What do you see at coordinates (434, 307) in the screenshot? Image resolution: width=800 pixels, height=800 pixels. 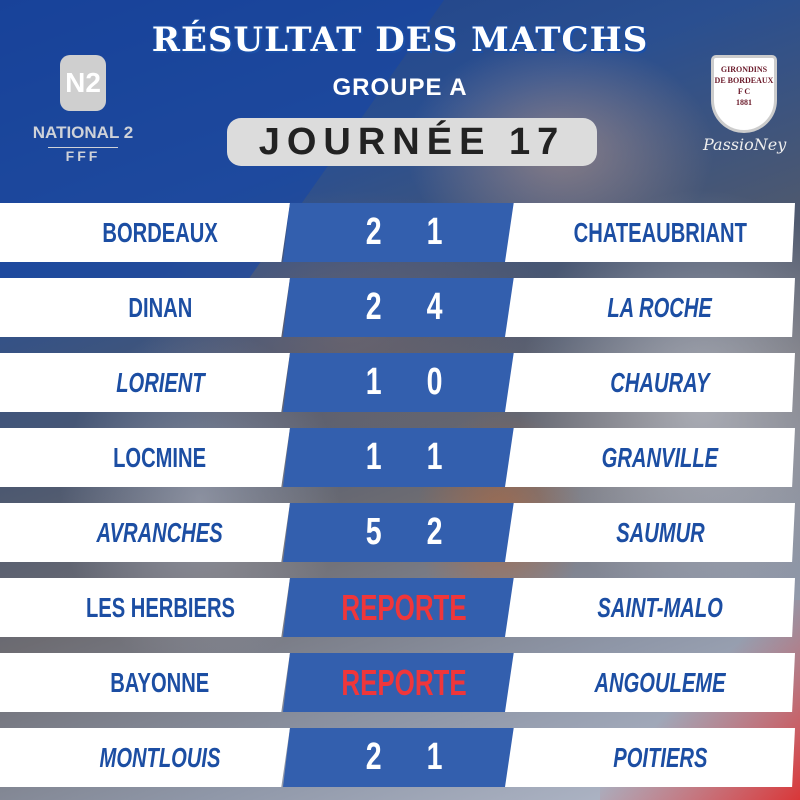 I see `away-score: 4` at bounding box center [434, 307].